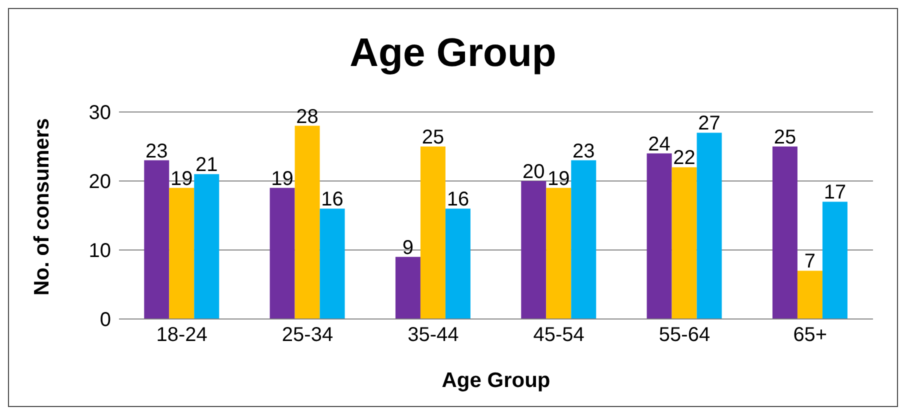  What do you see at coordinates (709, 123) in the screenshot?
I see `data-label: 27` at bounding box center [709, 123].